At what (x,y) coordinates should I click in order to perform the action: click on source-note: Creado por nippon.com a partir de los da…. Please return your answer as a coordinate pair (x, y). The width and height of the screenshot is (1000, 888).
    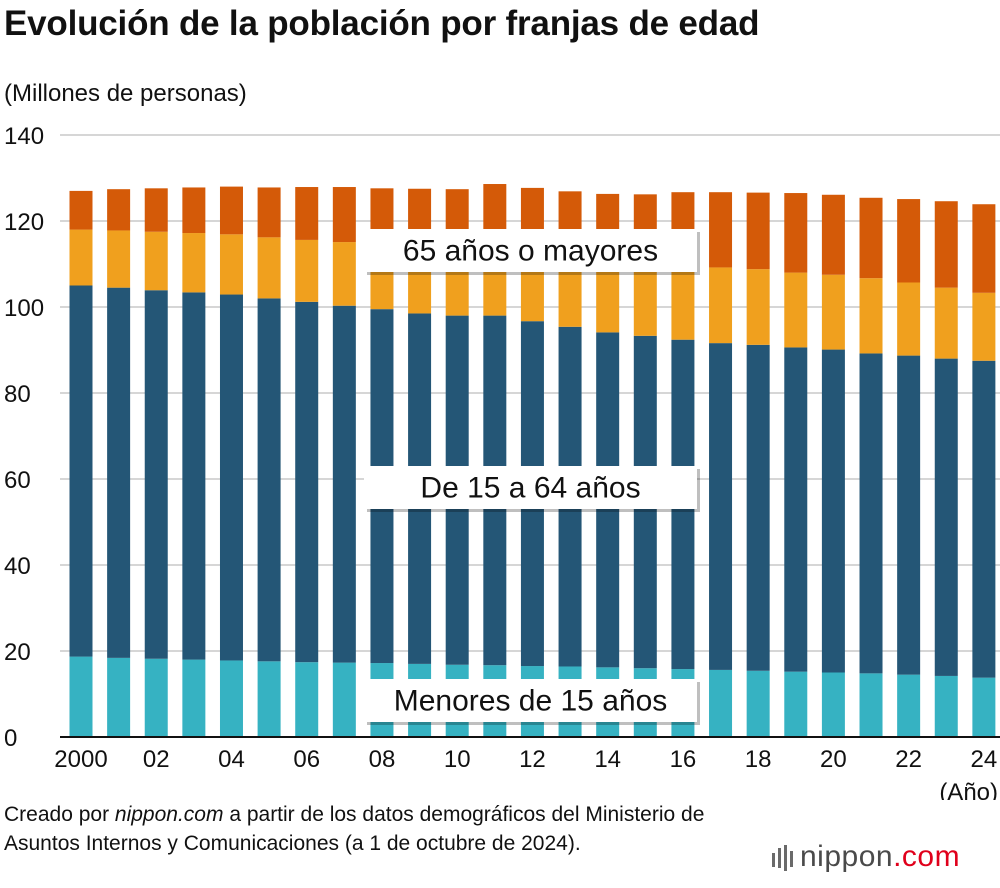
    Looking at the image, I should click on (374, 829).